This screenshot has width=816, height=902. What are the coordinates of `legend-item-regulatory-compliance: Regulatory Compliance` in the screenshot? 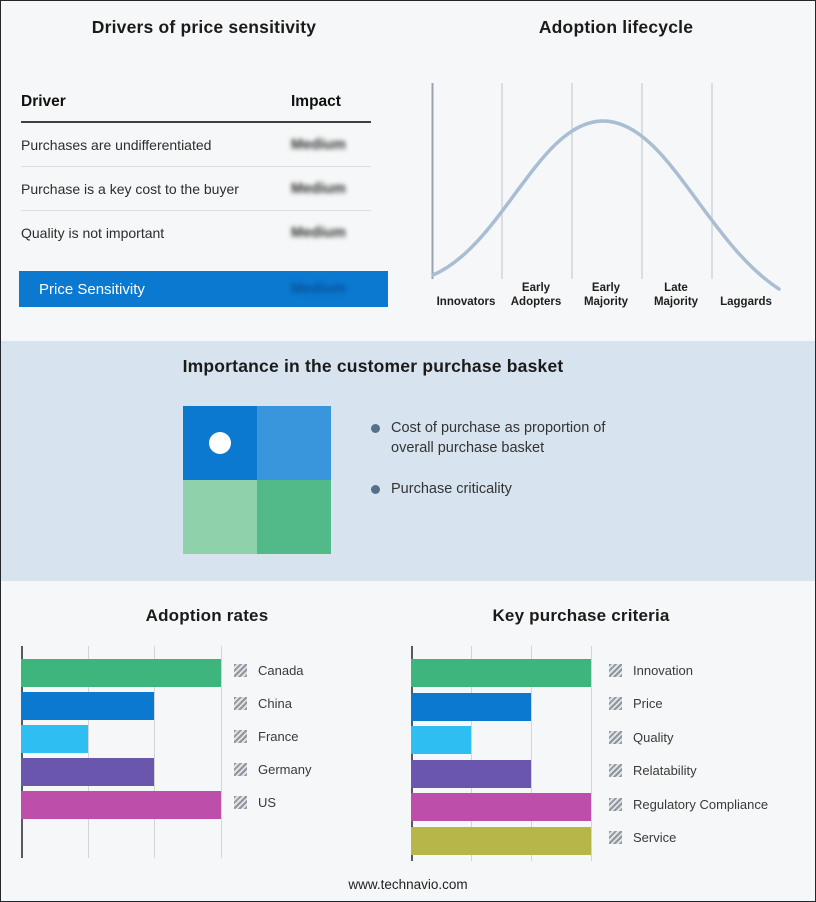 It's located at (688, 804).